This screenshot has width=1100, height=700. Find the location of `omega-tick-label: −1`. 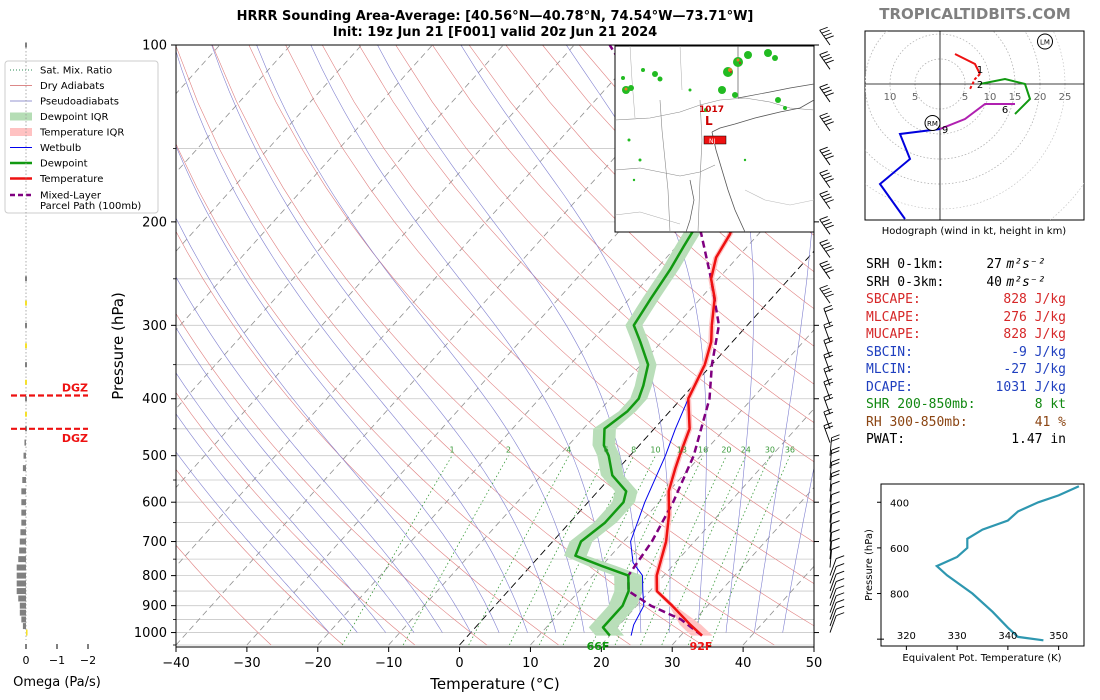

omega-tick-label: −1 is located at coordinates (57, 660).